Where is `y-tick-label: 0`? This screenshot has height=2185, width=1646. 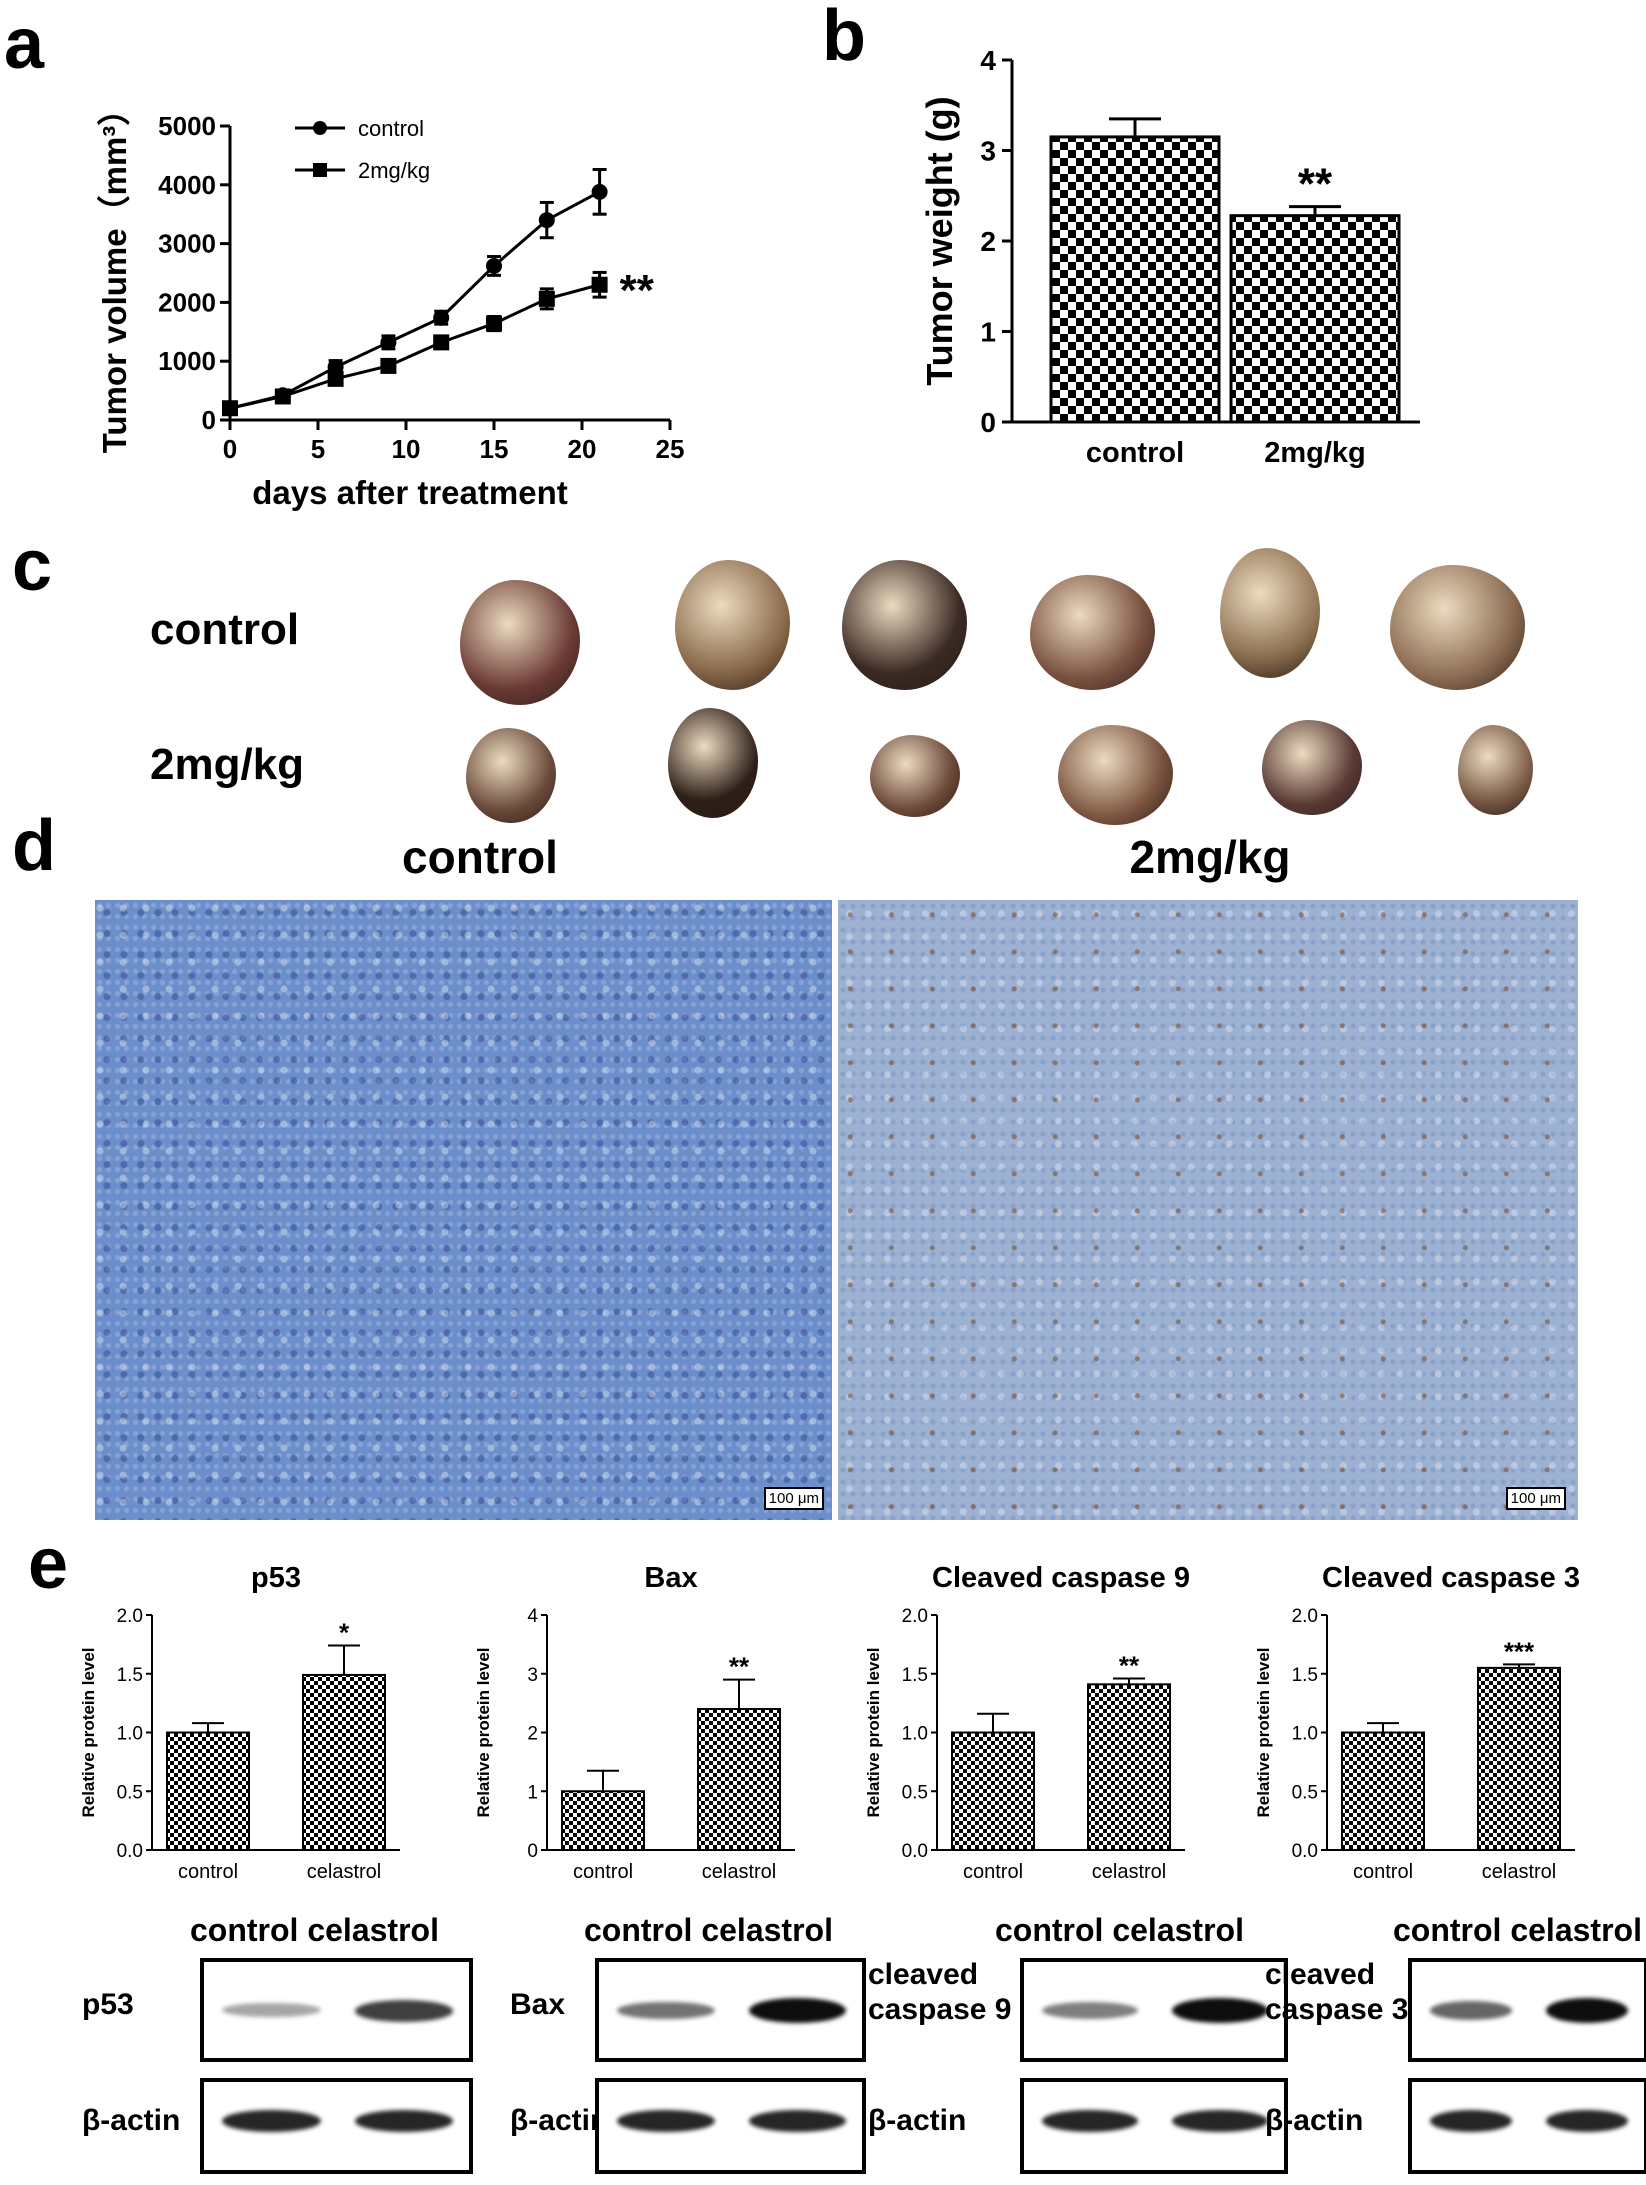
y-tick-label: 0 is located at coordinates (532, 1851).